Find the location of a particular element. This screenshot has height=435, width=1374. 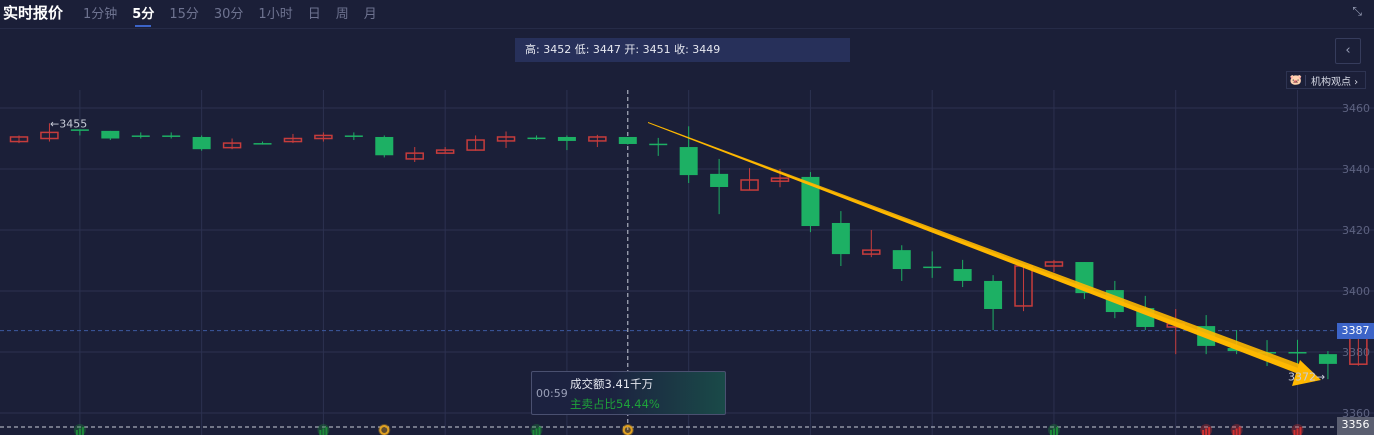

period-tabs: 1分钟 5分 15分 30分 1小时 日 周 月 is located at coordinates (237, 15).